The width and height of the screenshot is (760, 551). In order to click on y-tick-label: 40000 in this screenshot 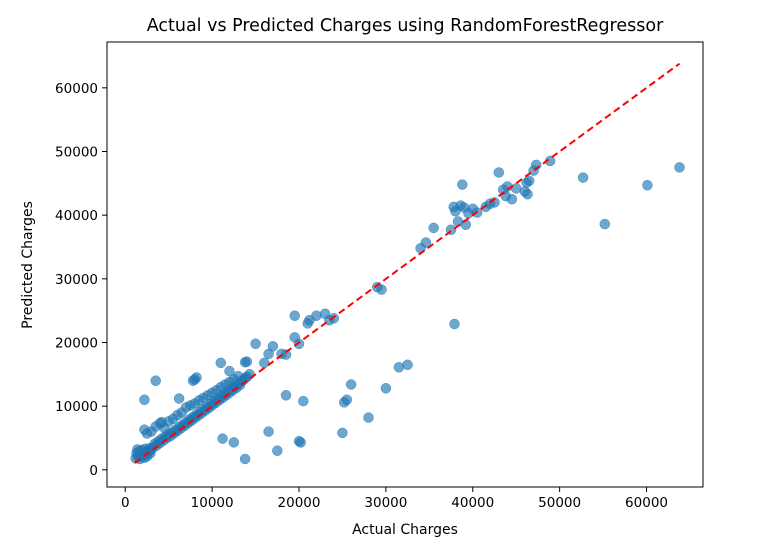, I will do `click(76, 216)`.